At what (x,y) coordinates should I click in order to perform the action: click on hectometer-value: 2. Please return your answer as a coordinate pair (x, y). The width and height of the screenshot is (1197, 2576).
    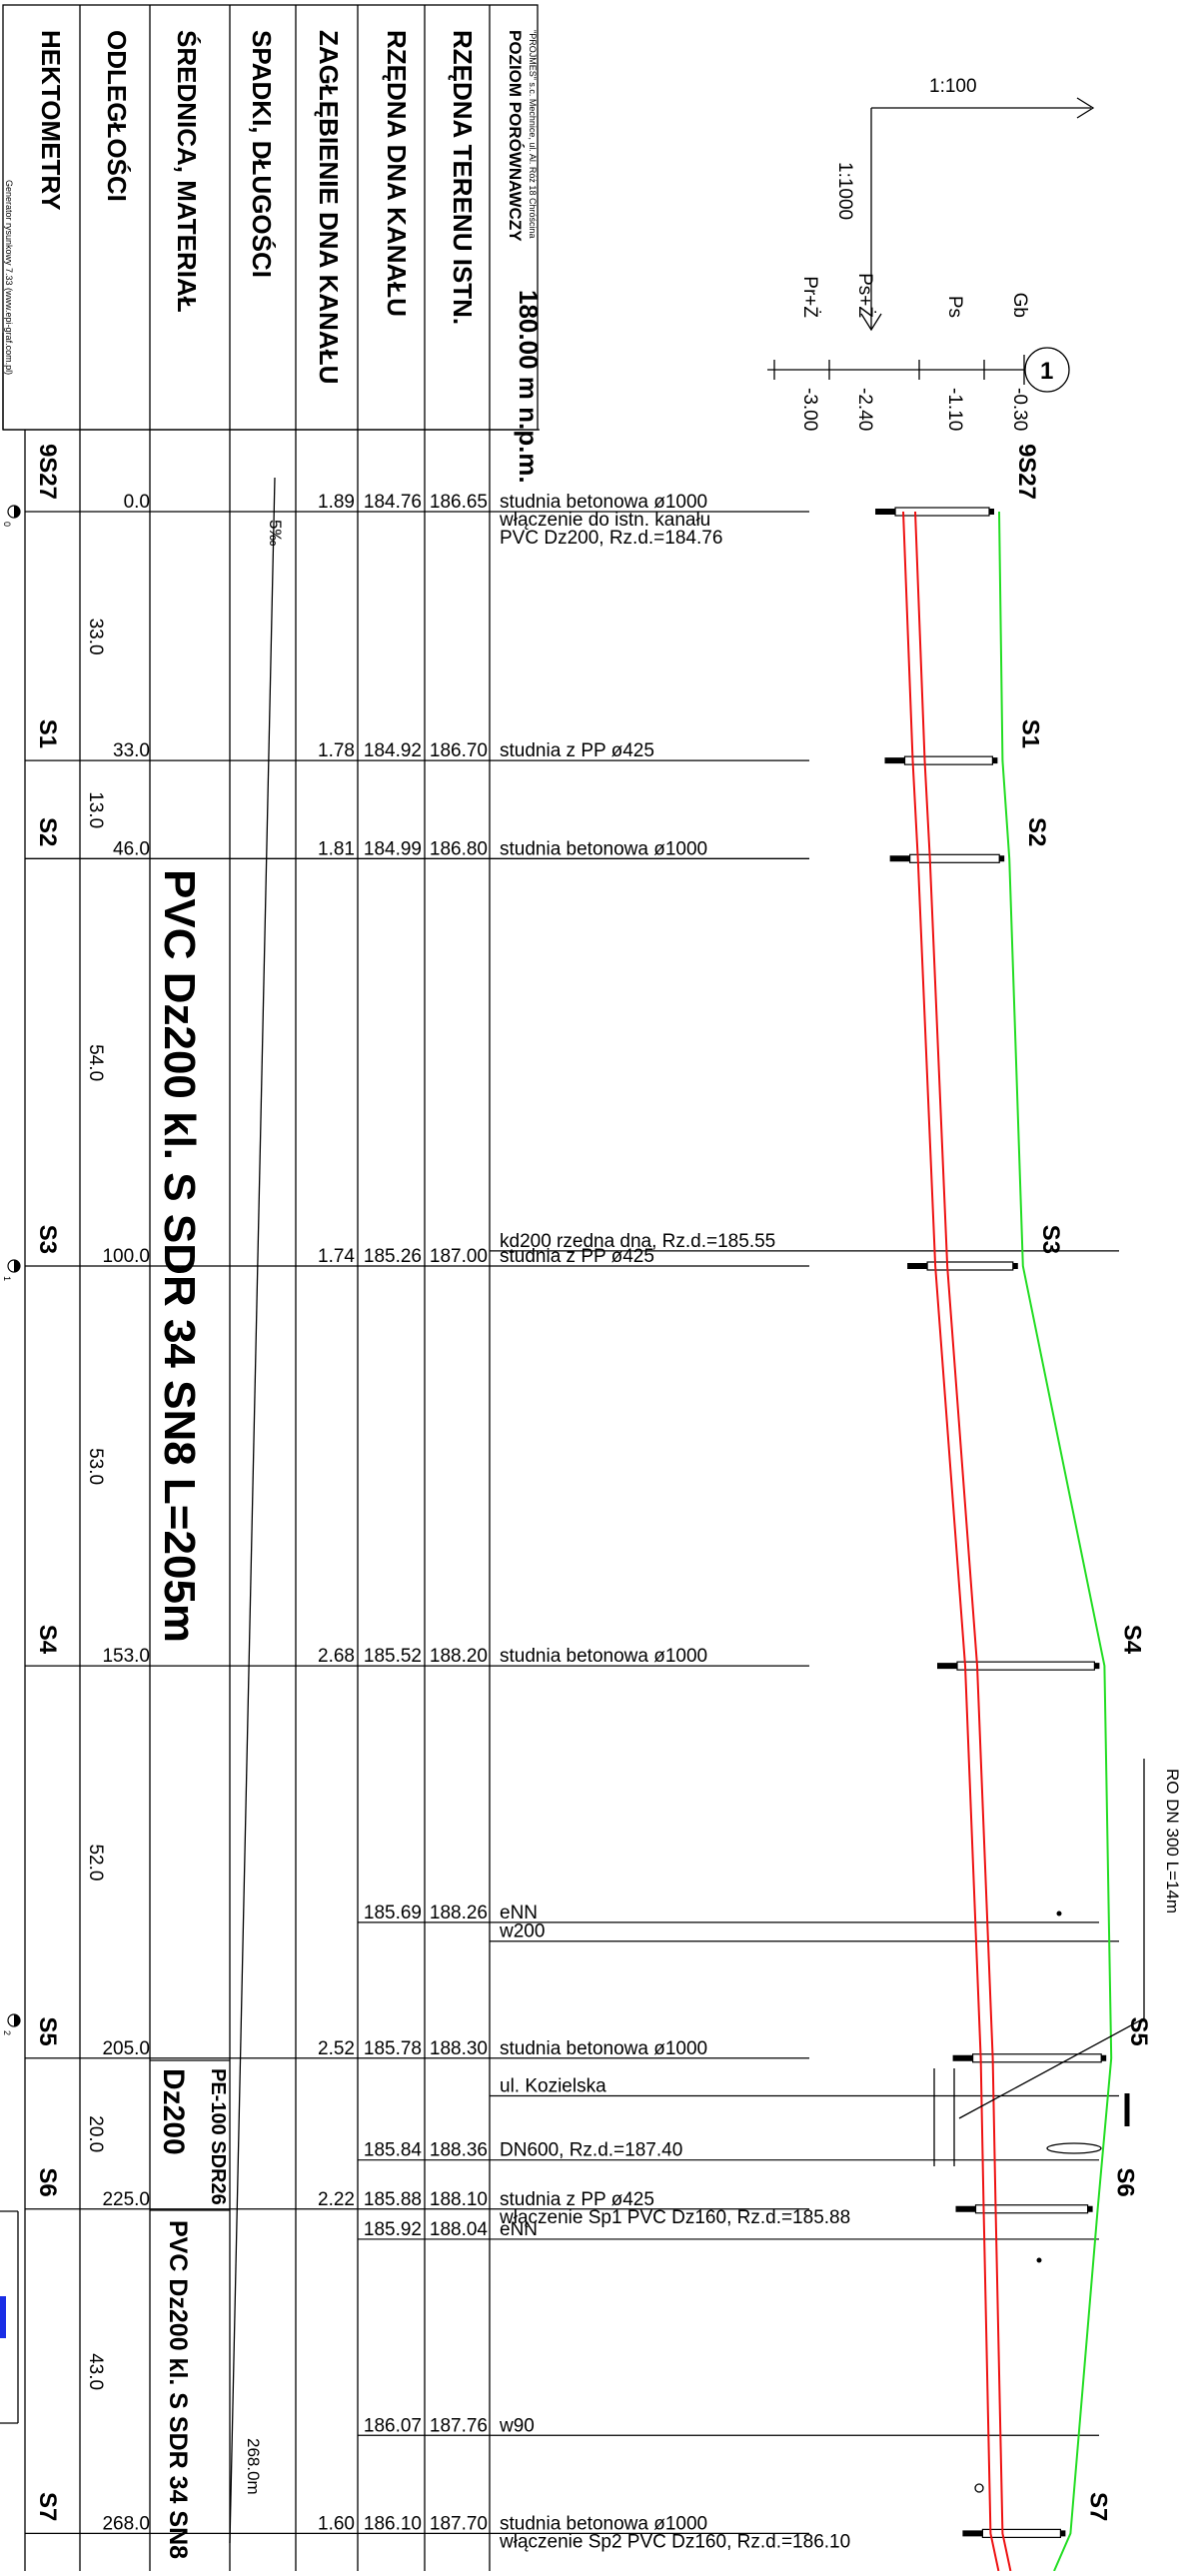
    Looking at the image, I should click on (7, 2032).